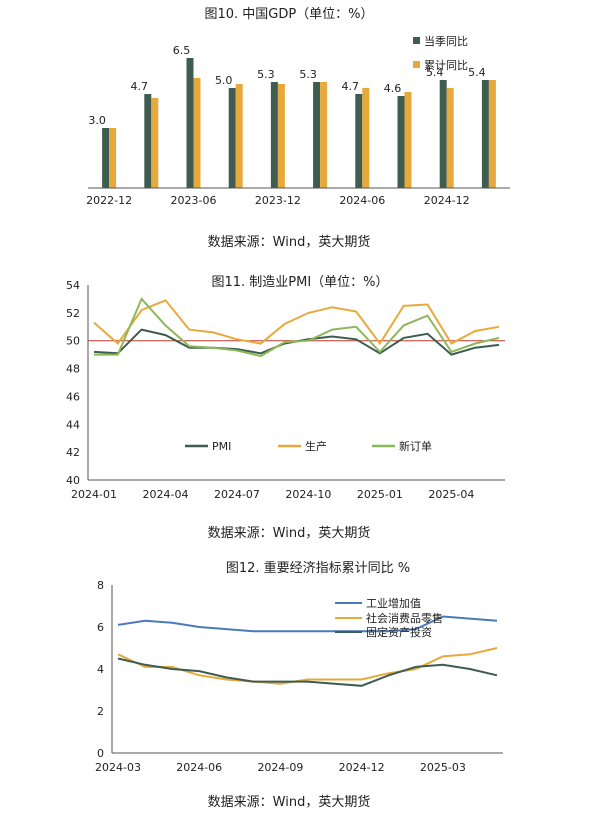 Image resolution: width=589 pixels, height=816 pixels. What do you see at coordinates (94, 494) in the screenshot?
I see `x-tick-label: 2024-01` at bounding box center [94, 494].